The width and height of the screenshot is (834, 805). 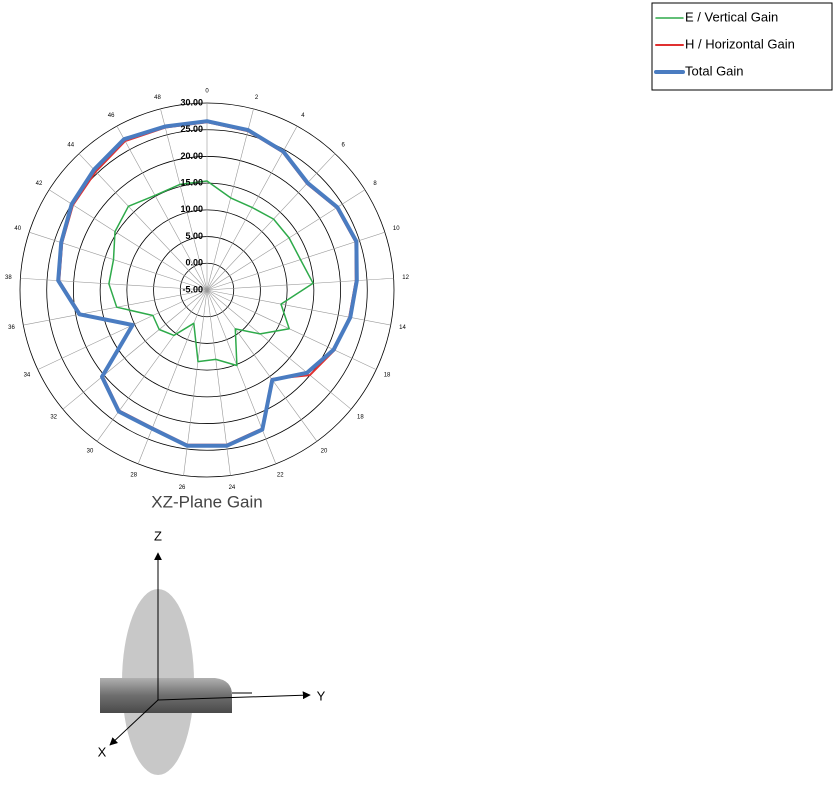 I want to click on axis-label: Z, so click(x=158, y=535).